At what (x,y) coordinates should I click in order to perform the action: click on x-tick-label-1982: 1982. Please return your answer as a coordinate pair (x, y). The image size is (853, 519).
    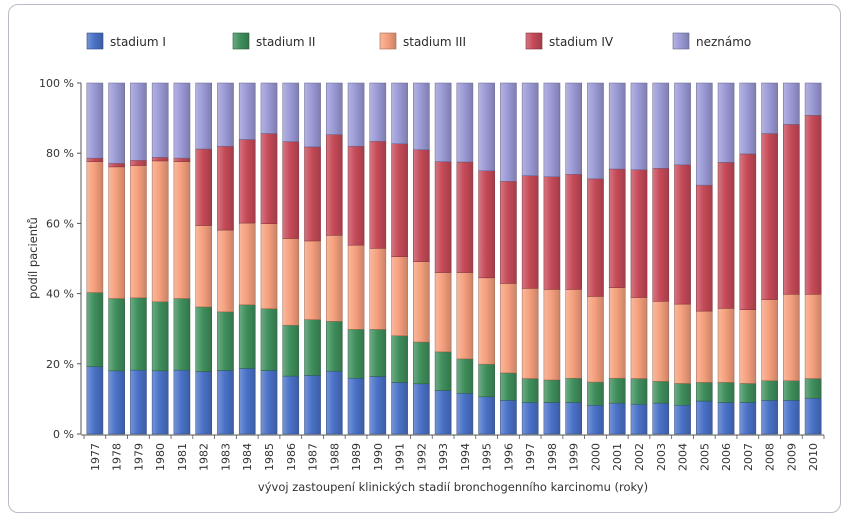
    Looking at the image, I should click on (204, 457).